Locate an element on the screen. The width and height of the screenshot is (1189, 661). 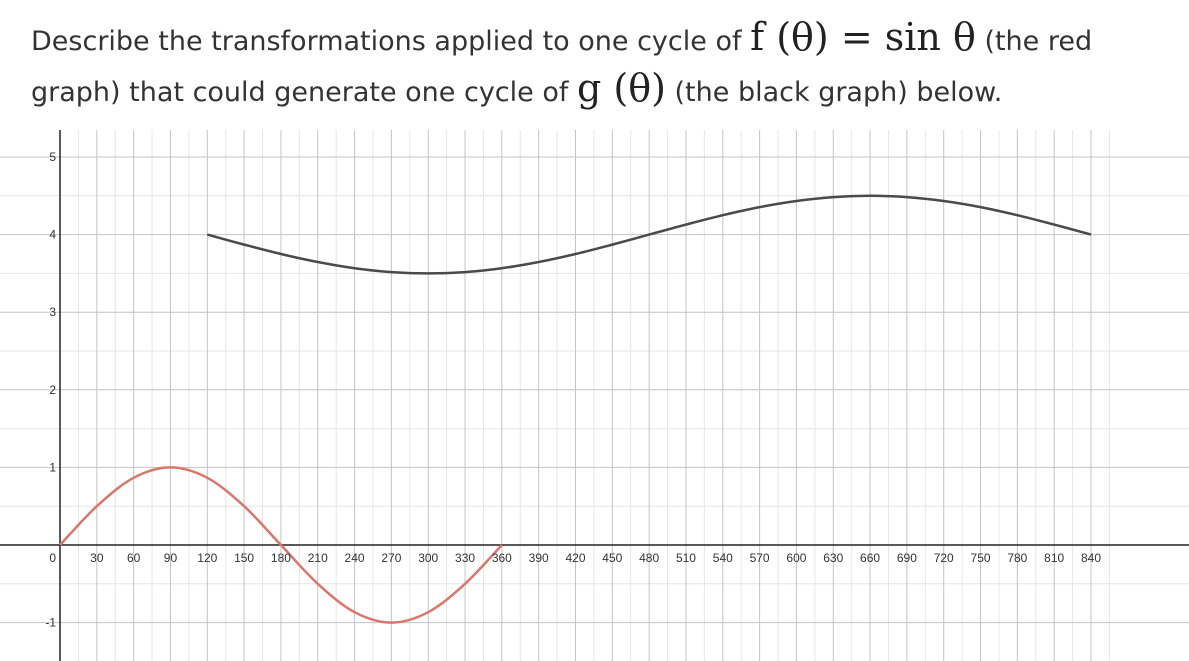
origin-label: 0 is located at coordinates (52, 558).